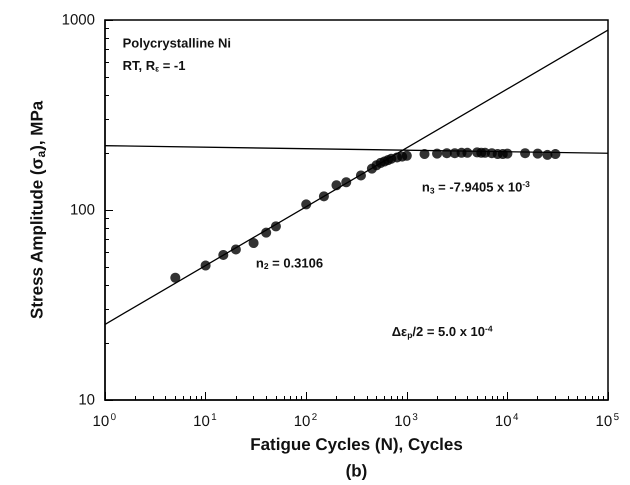 Image resolution: width=630 pixels, height=485 pixels. I want to click on annotation: Polycrystalline Ni, so click(176, 42).